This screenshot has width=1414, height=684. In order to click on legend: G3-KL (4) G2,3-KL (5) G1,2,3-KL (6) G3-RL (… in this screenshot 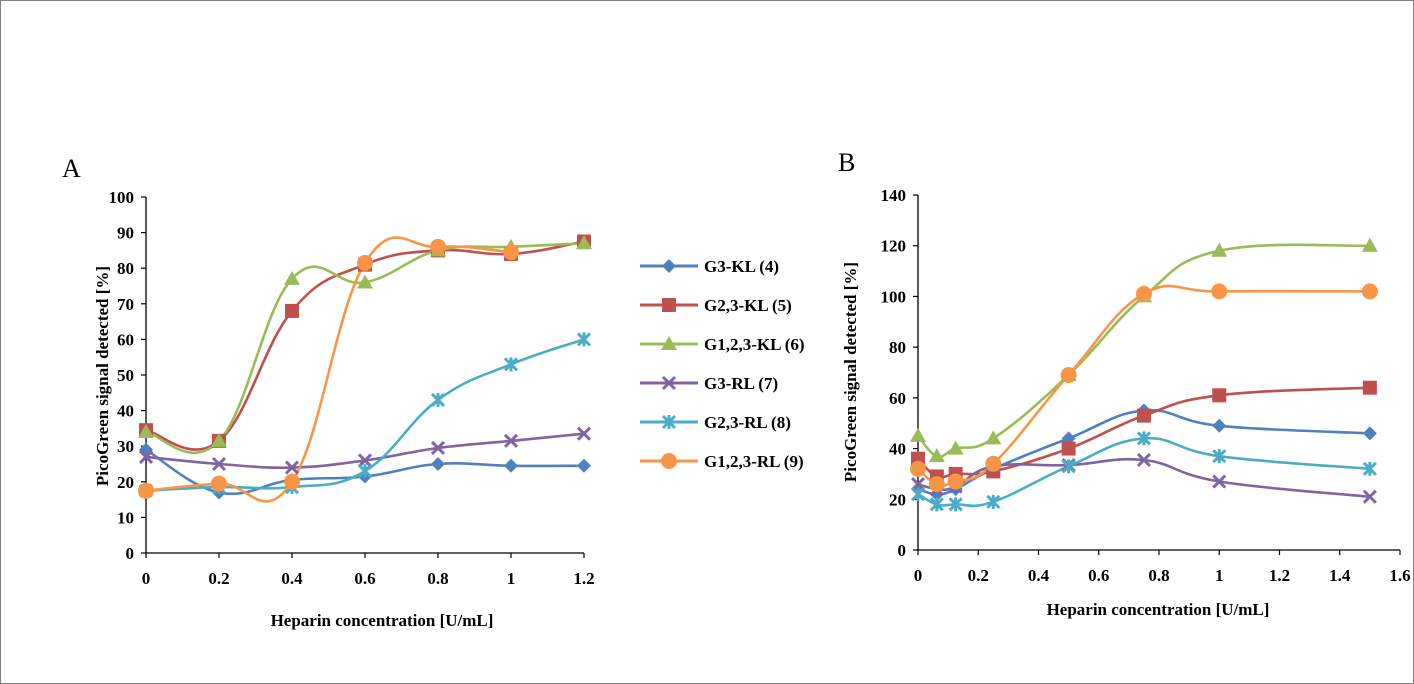, I will do `click(722, 364)`.